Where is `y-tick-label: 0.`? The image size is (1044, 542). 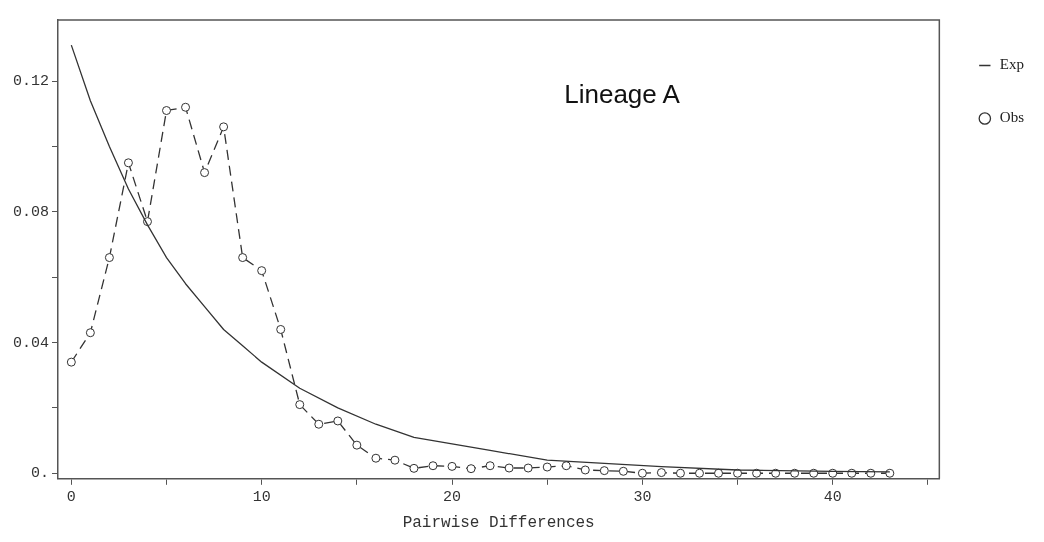 y-tick-label: 0. is located at coordinates (40, 474).